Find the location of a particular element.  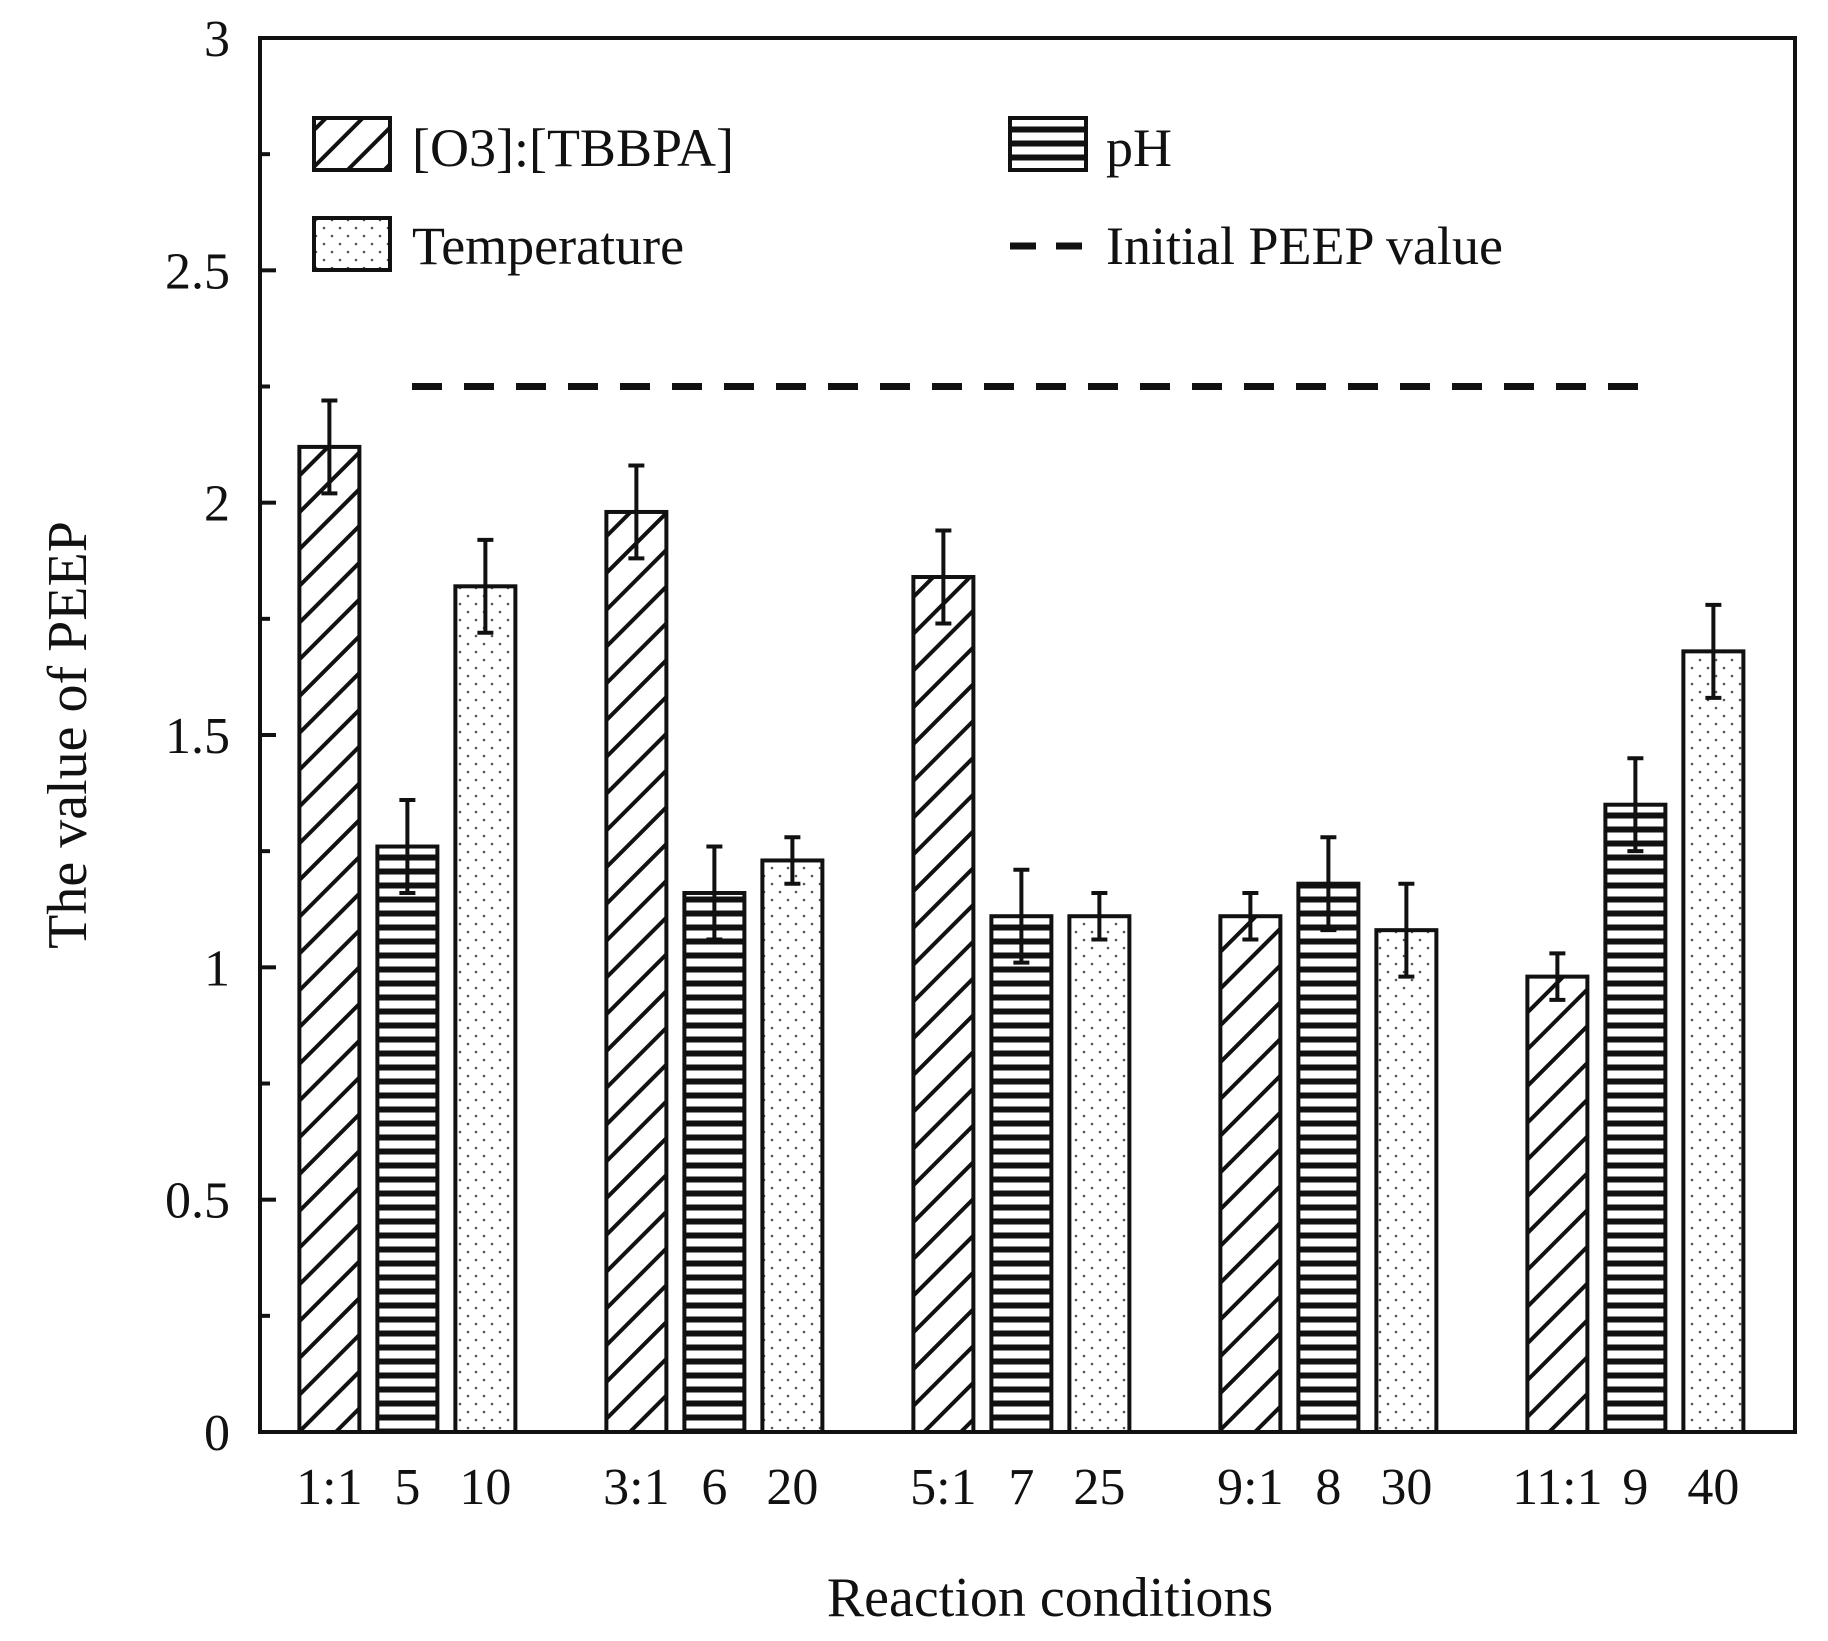

legend-label-o3-tbbpa: [O3]:[TBBPA] is located at coordinates (573, 148).